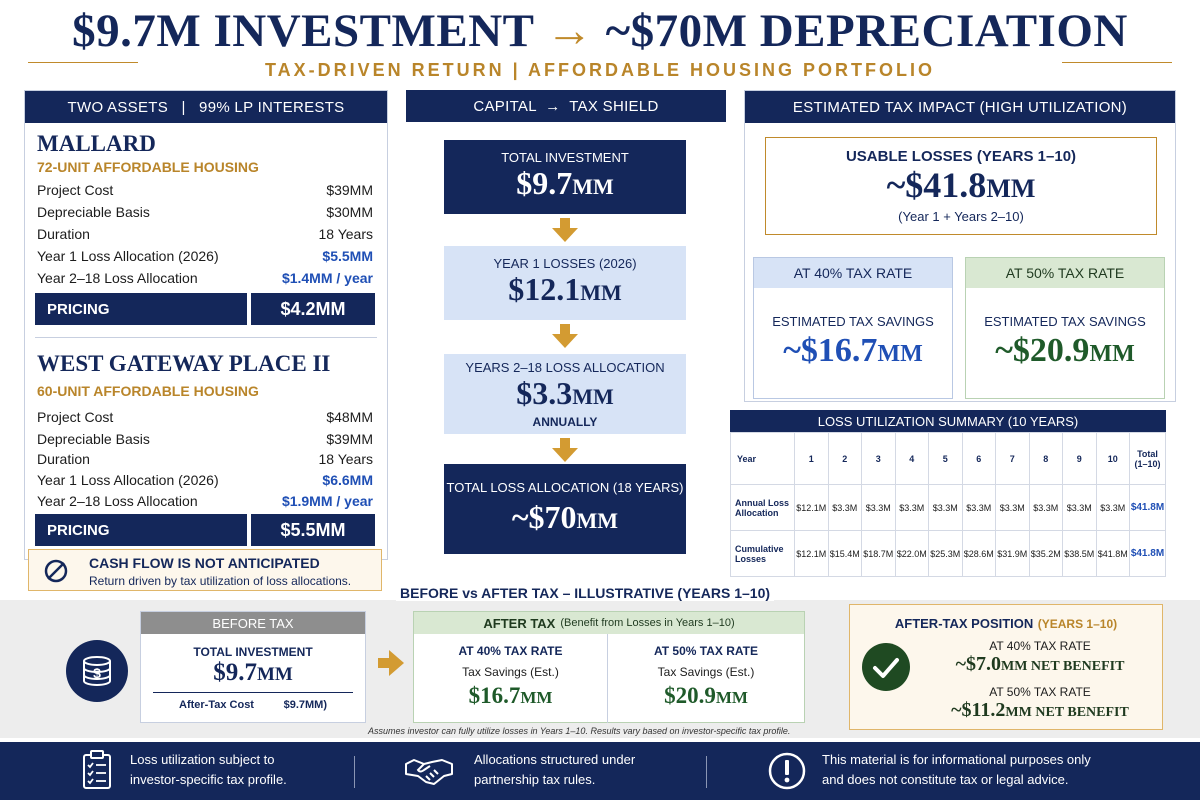 This screenshot has width=1200, height=800. I want to click on row-value: 18 Years, so click(346, 458).